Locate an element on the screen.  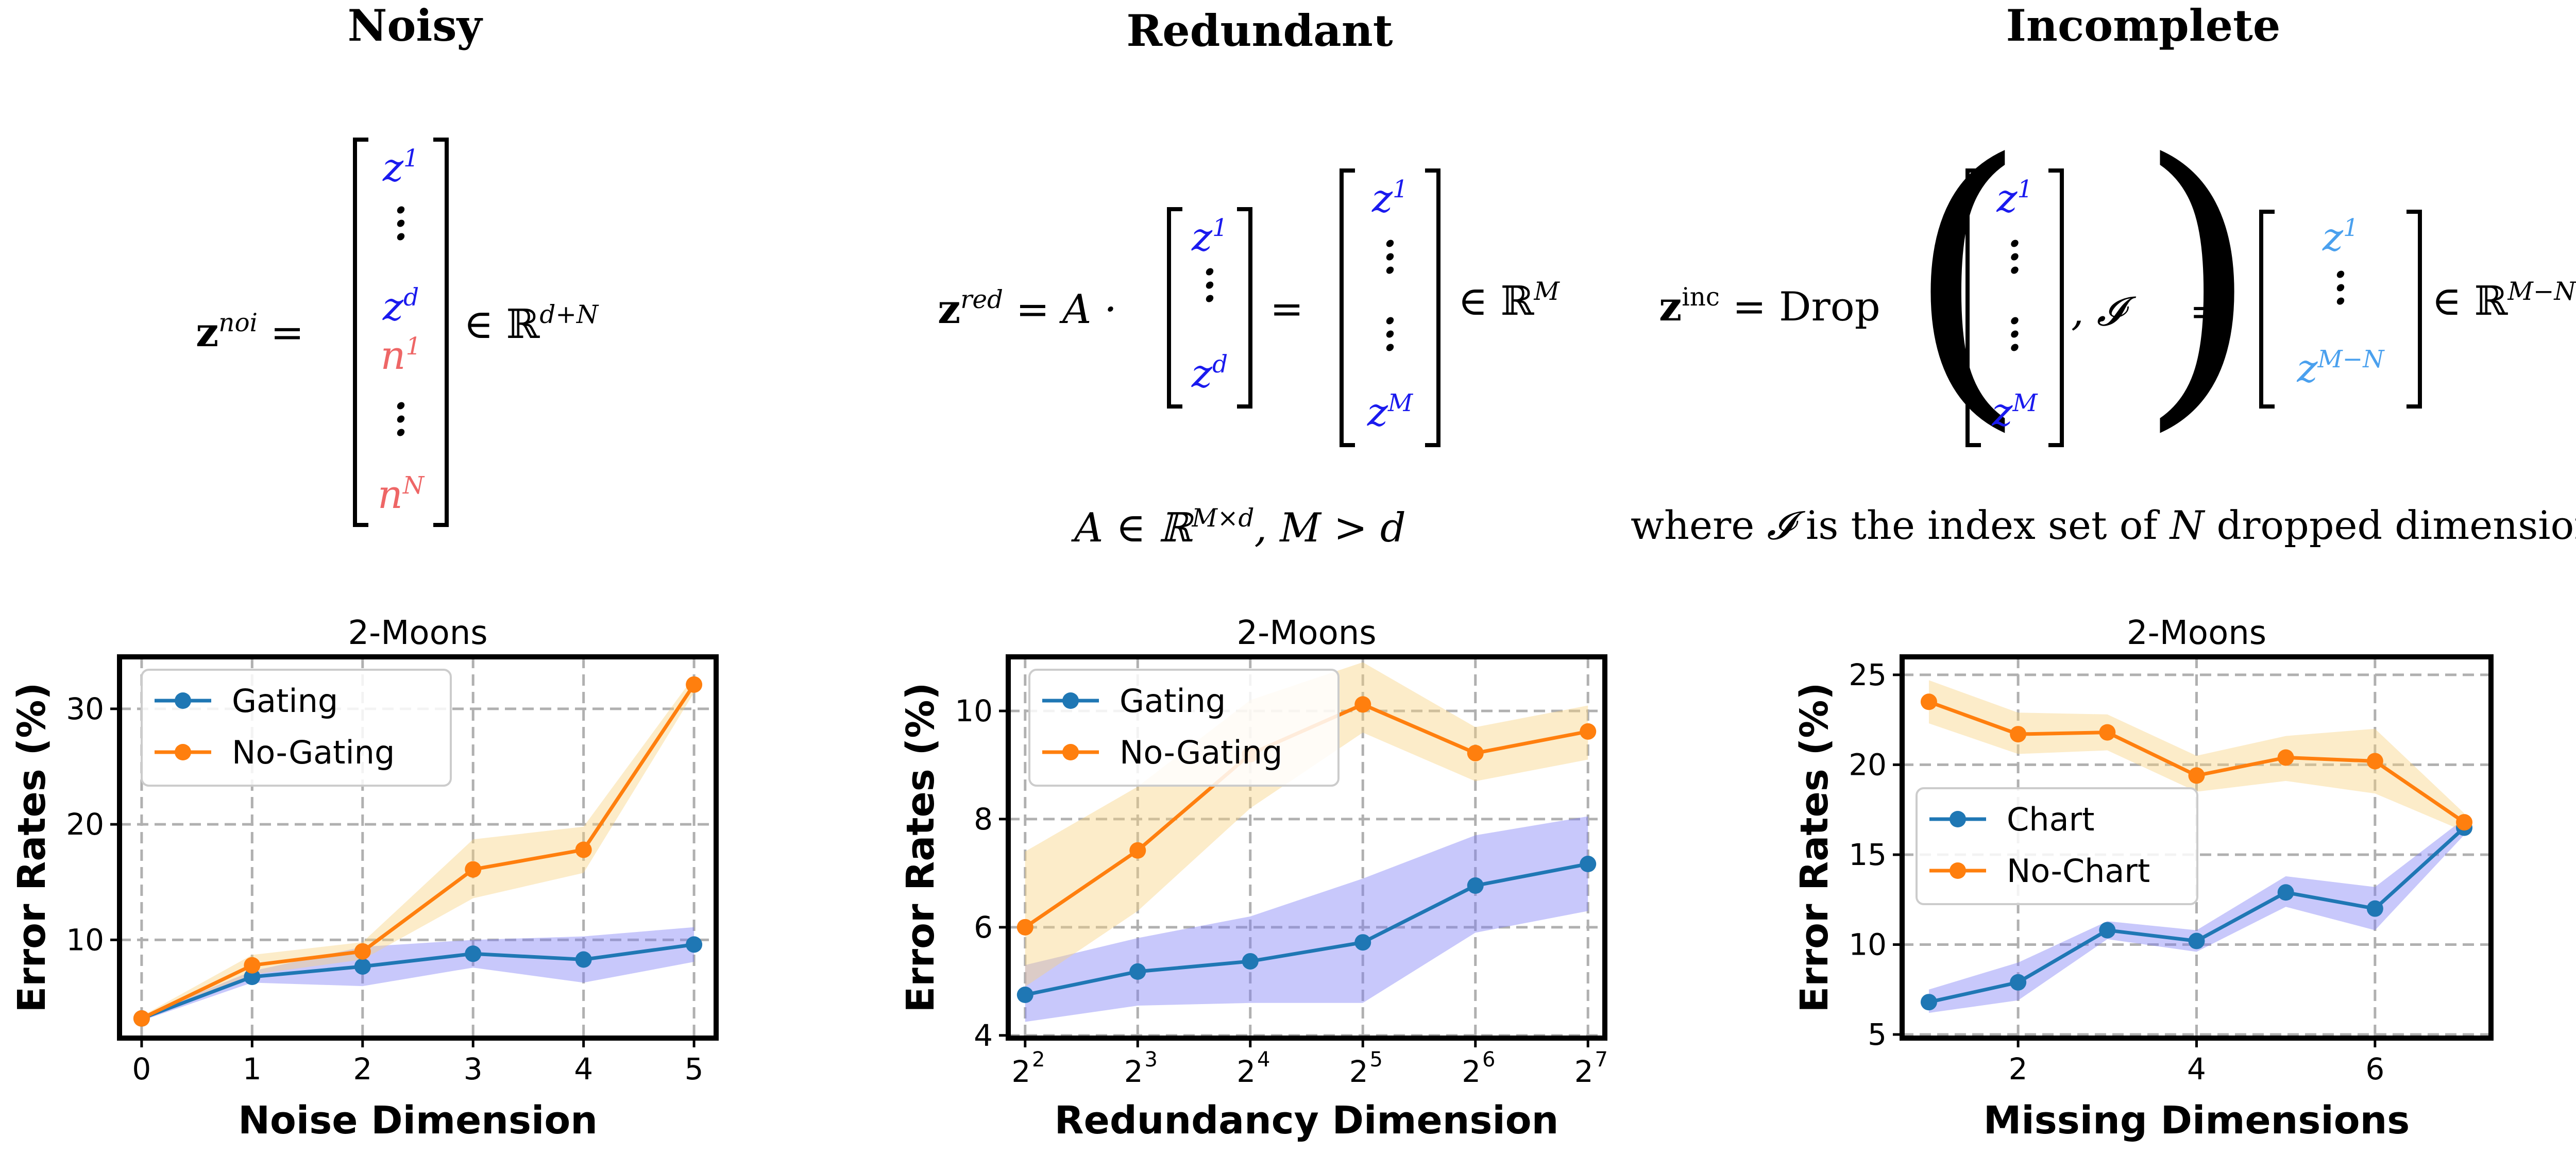
incomplete-input-vector: z1 · · · · · · zM is located at coordinates (2014, 307).